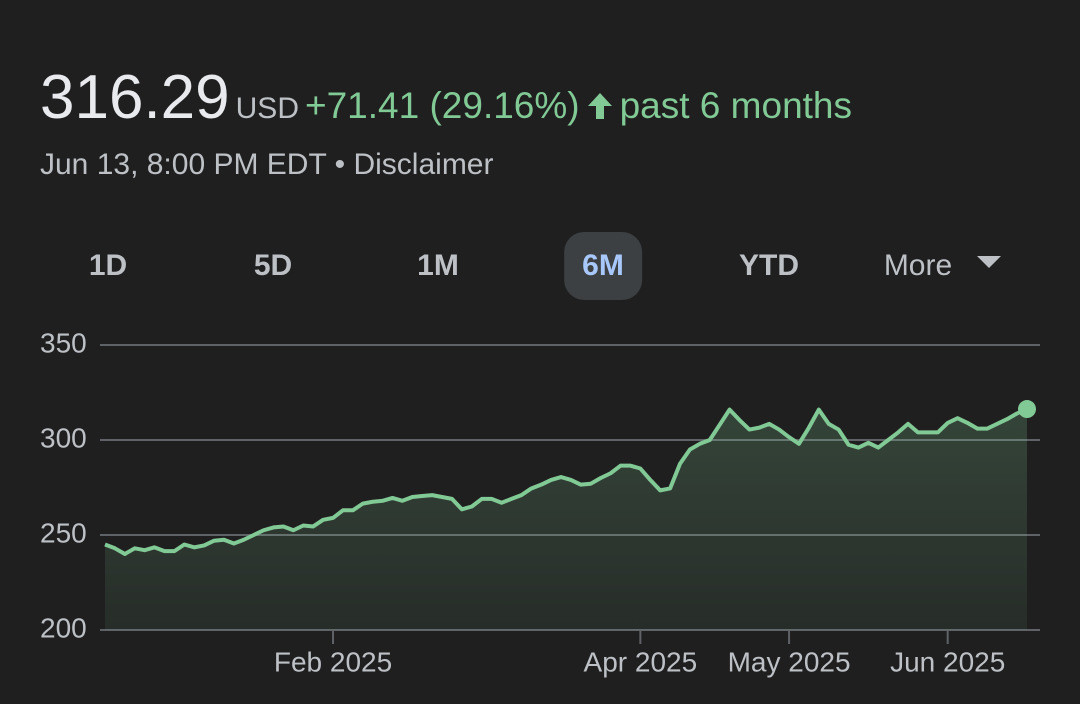 Image resolution: width=1080 pixels, height=704 pixels. I want to click on range-button: 6M, so click(603, 266).